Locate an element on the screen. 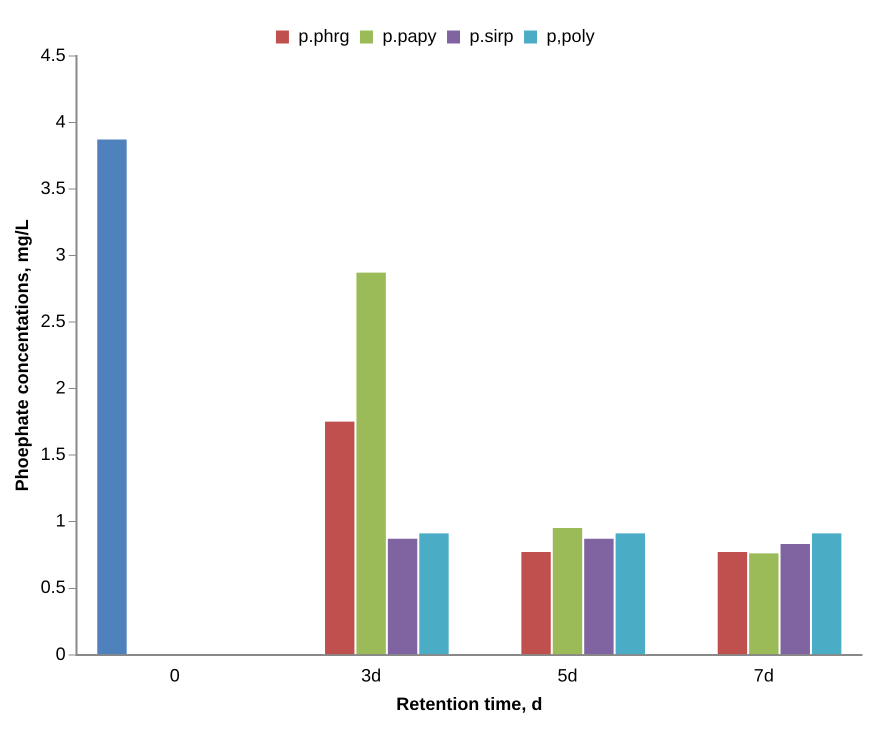  y-tick-label: 2 is located at coordinates (61, 388).